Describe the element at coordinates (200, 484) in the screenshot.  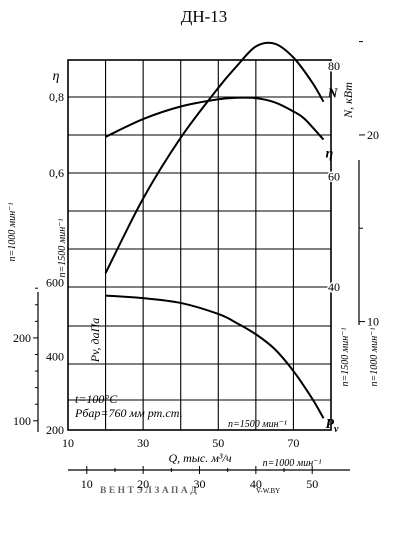
I see `x-1000-tick-label: 30` at that location.